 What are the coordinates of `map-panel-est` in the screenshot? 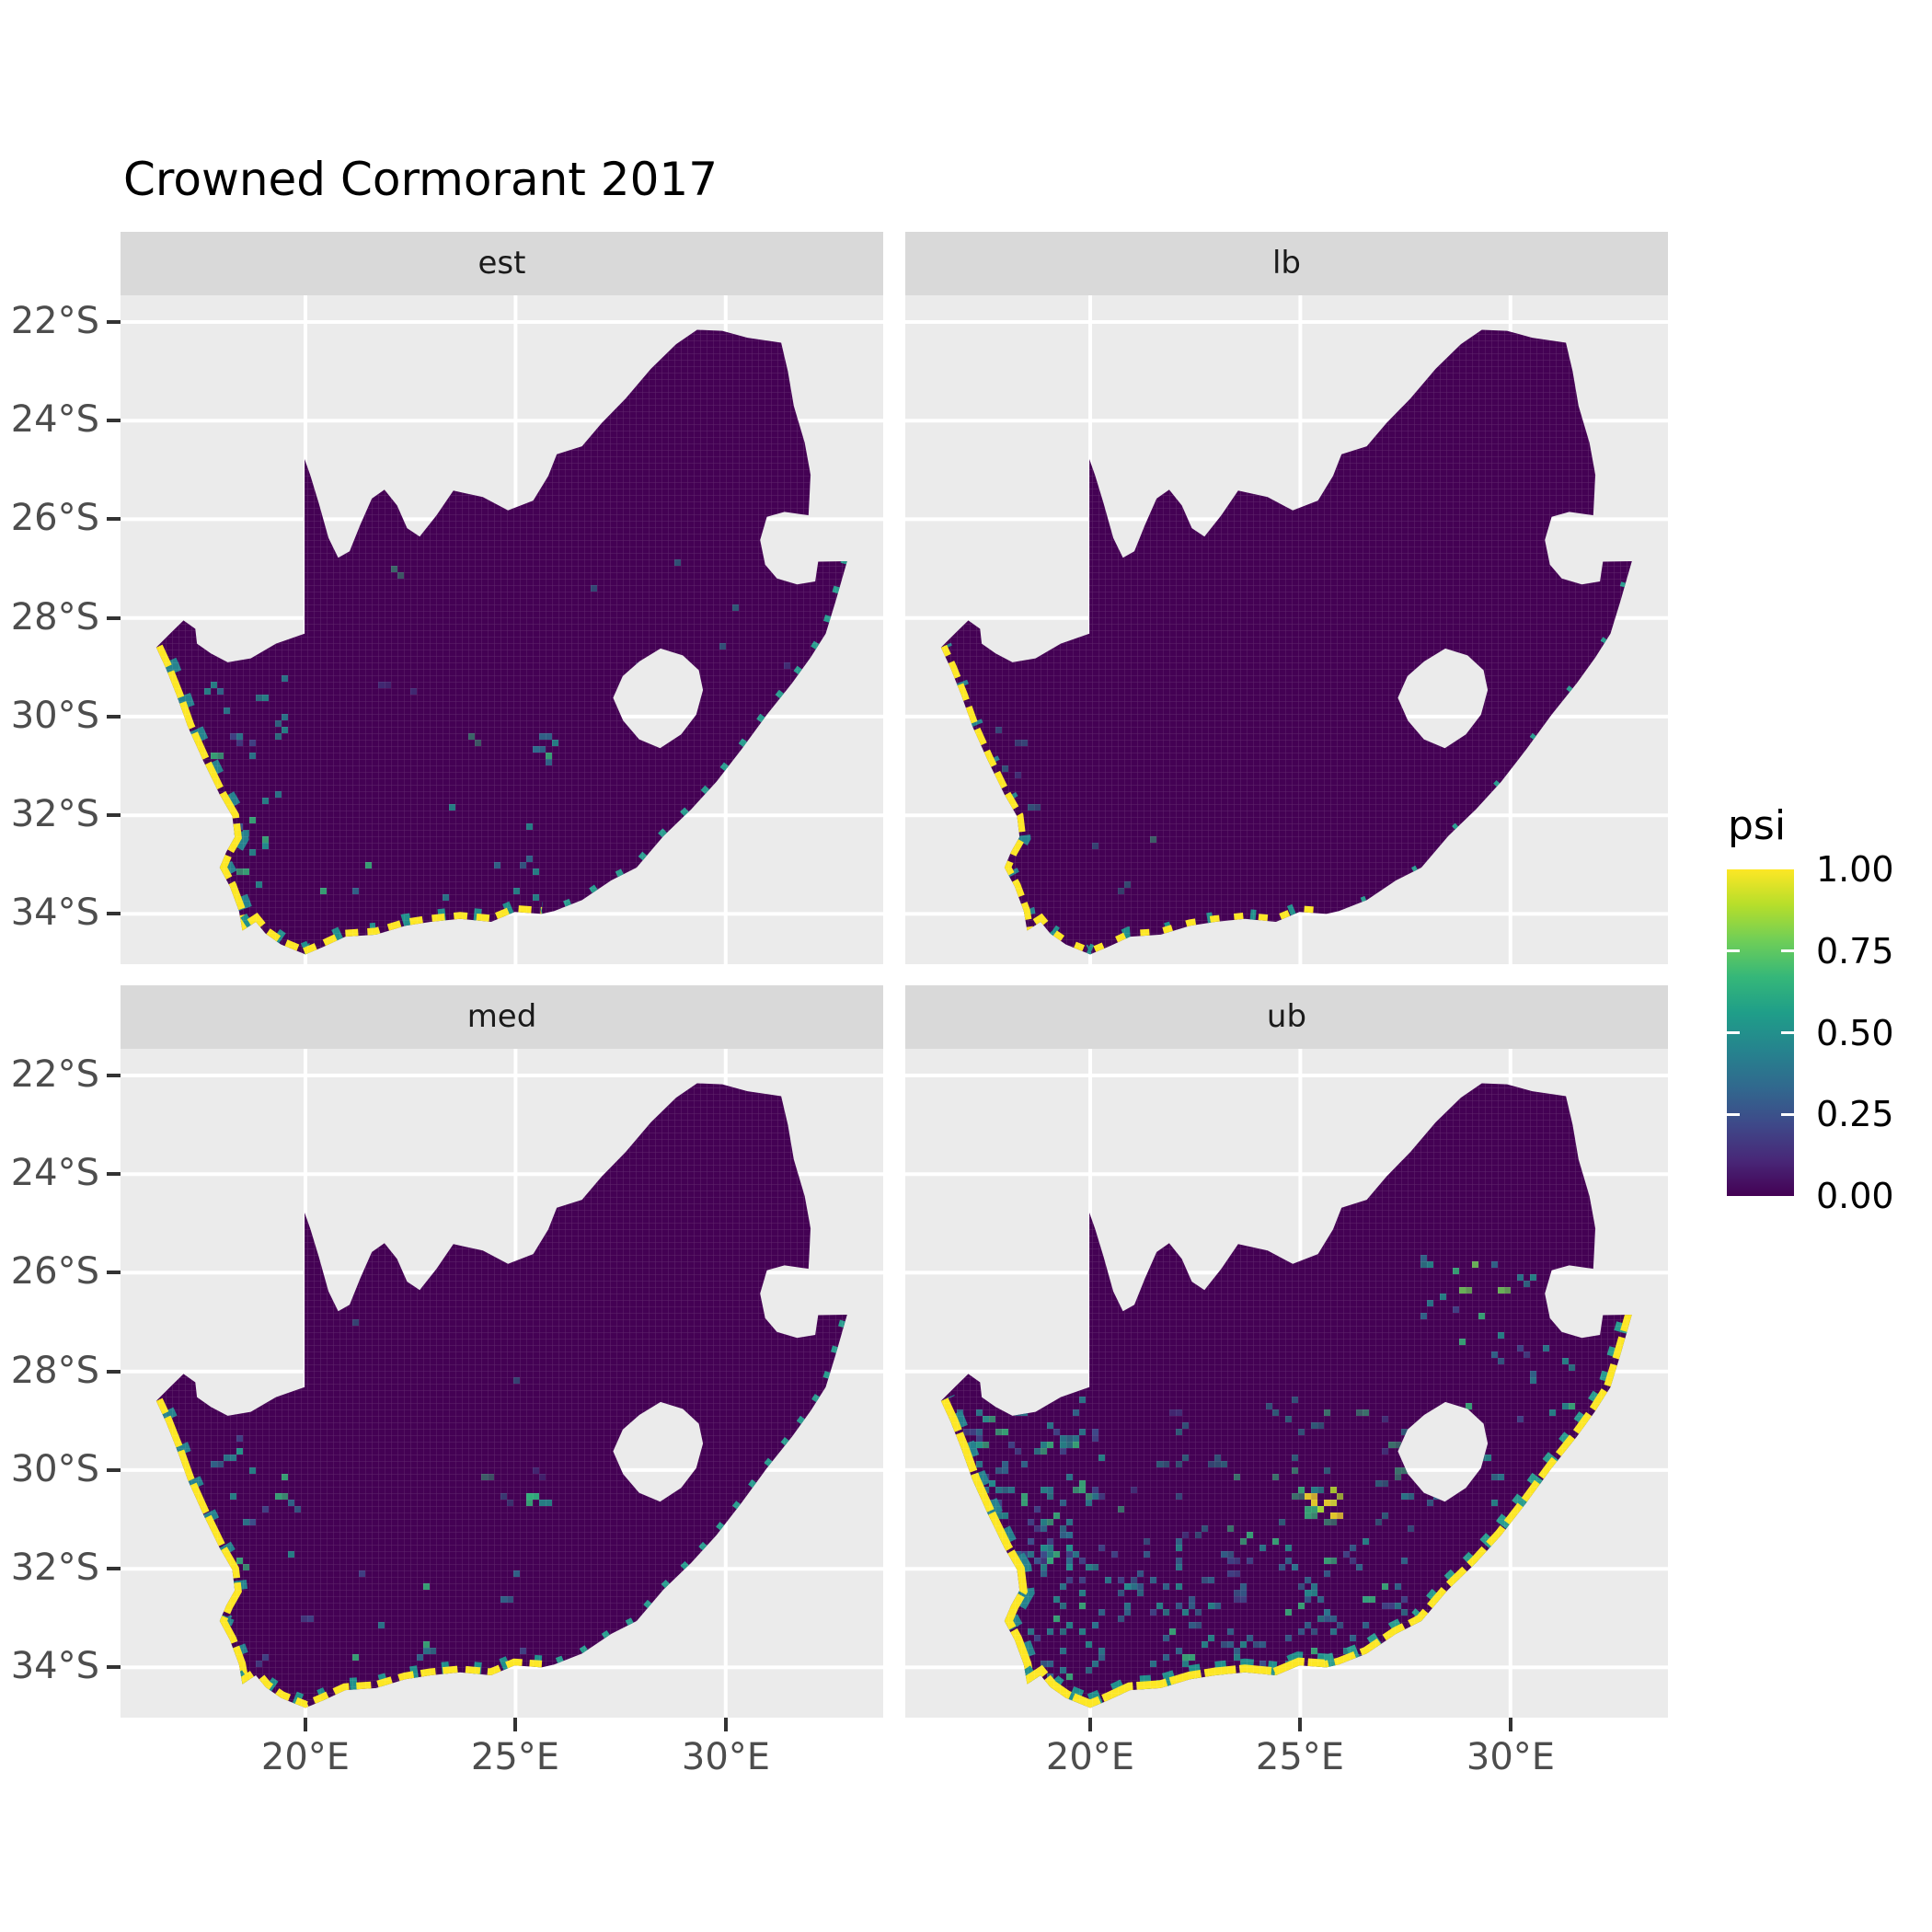 It's located at (502, 629).